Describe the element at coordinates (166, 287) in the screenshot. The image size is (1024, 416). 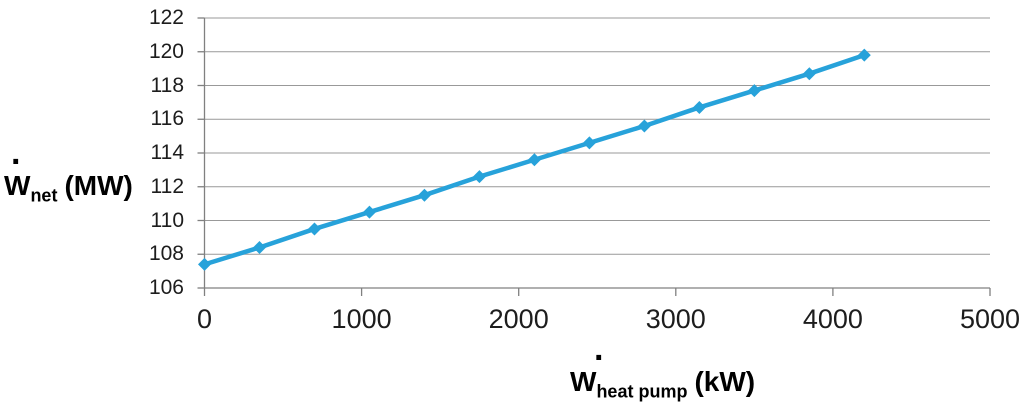
I see `y-tick-label: 106` at that location.